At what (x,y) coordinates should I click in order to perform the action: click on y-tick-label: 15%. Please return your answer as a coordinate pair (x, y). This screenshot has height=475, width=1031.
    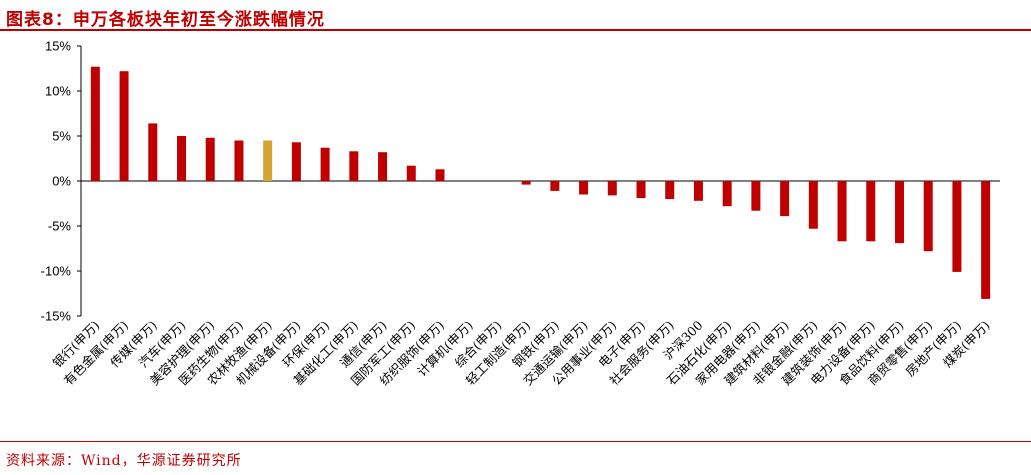
    Looking at the image, I should click on (58, 46).